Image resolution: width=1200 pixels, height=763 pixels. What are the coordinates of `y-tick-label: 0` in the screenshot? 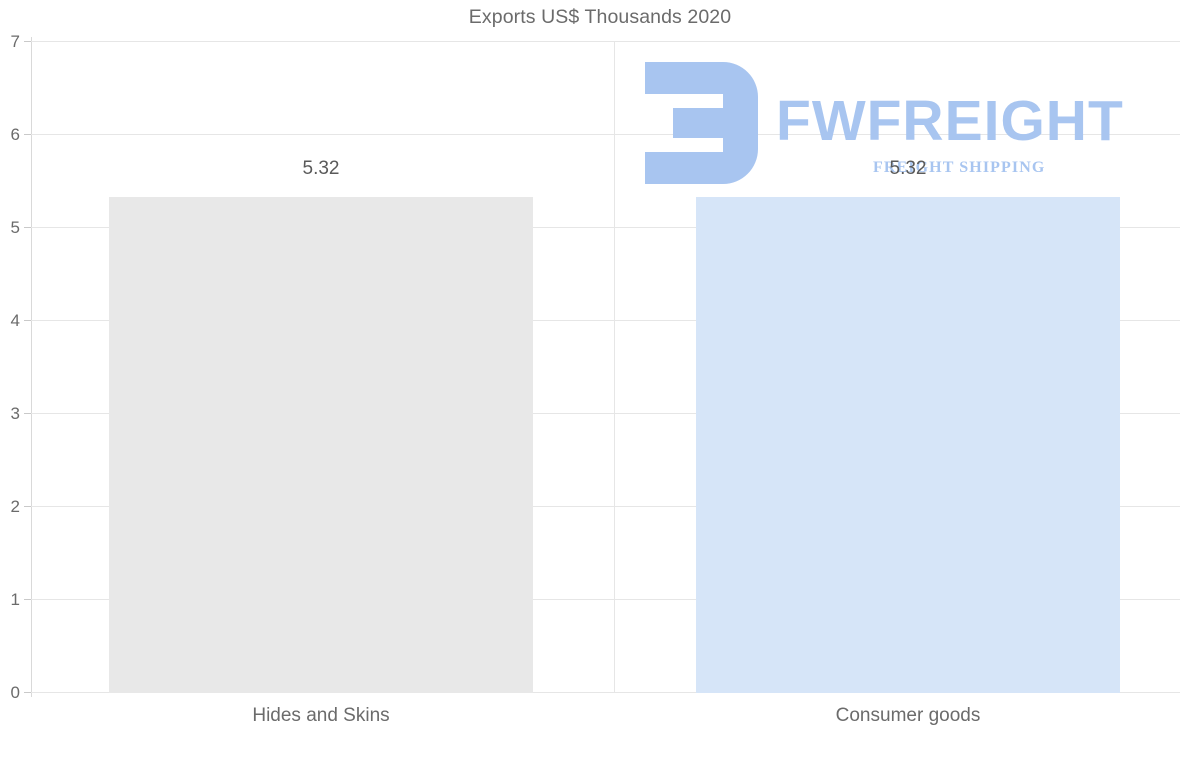 It's located at (15, 692).